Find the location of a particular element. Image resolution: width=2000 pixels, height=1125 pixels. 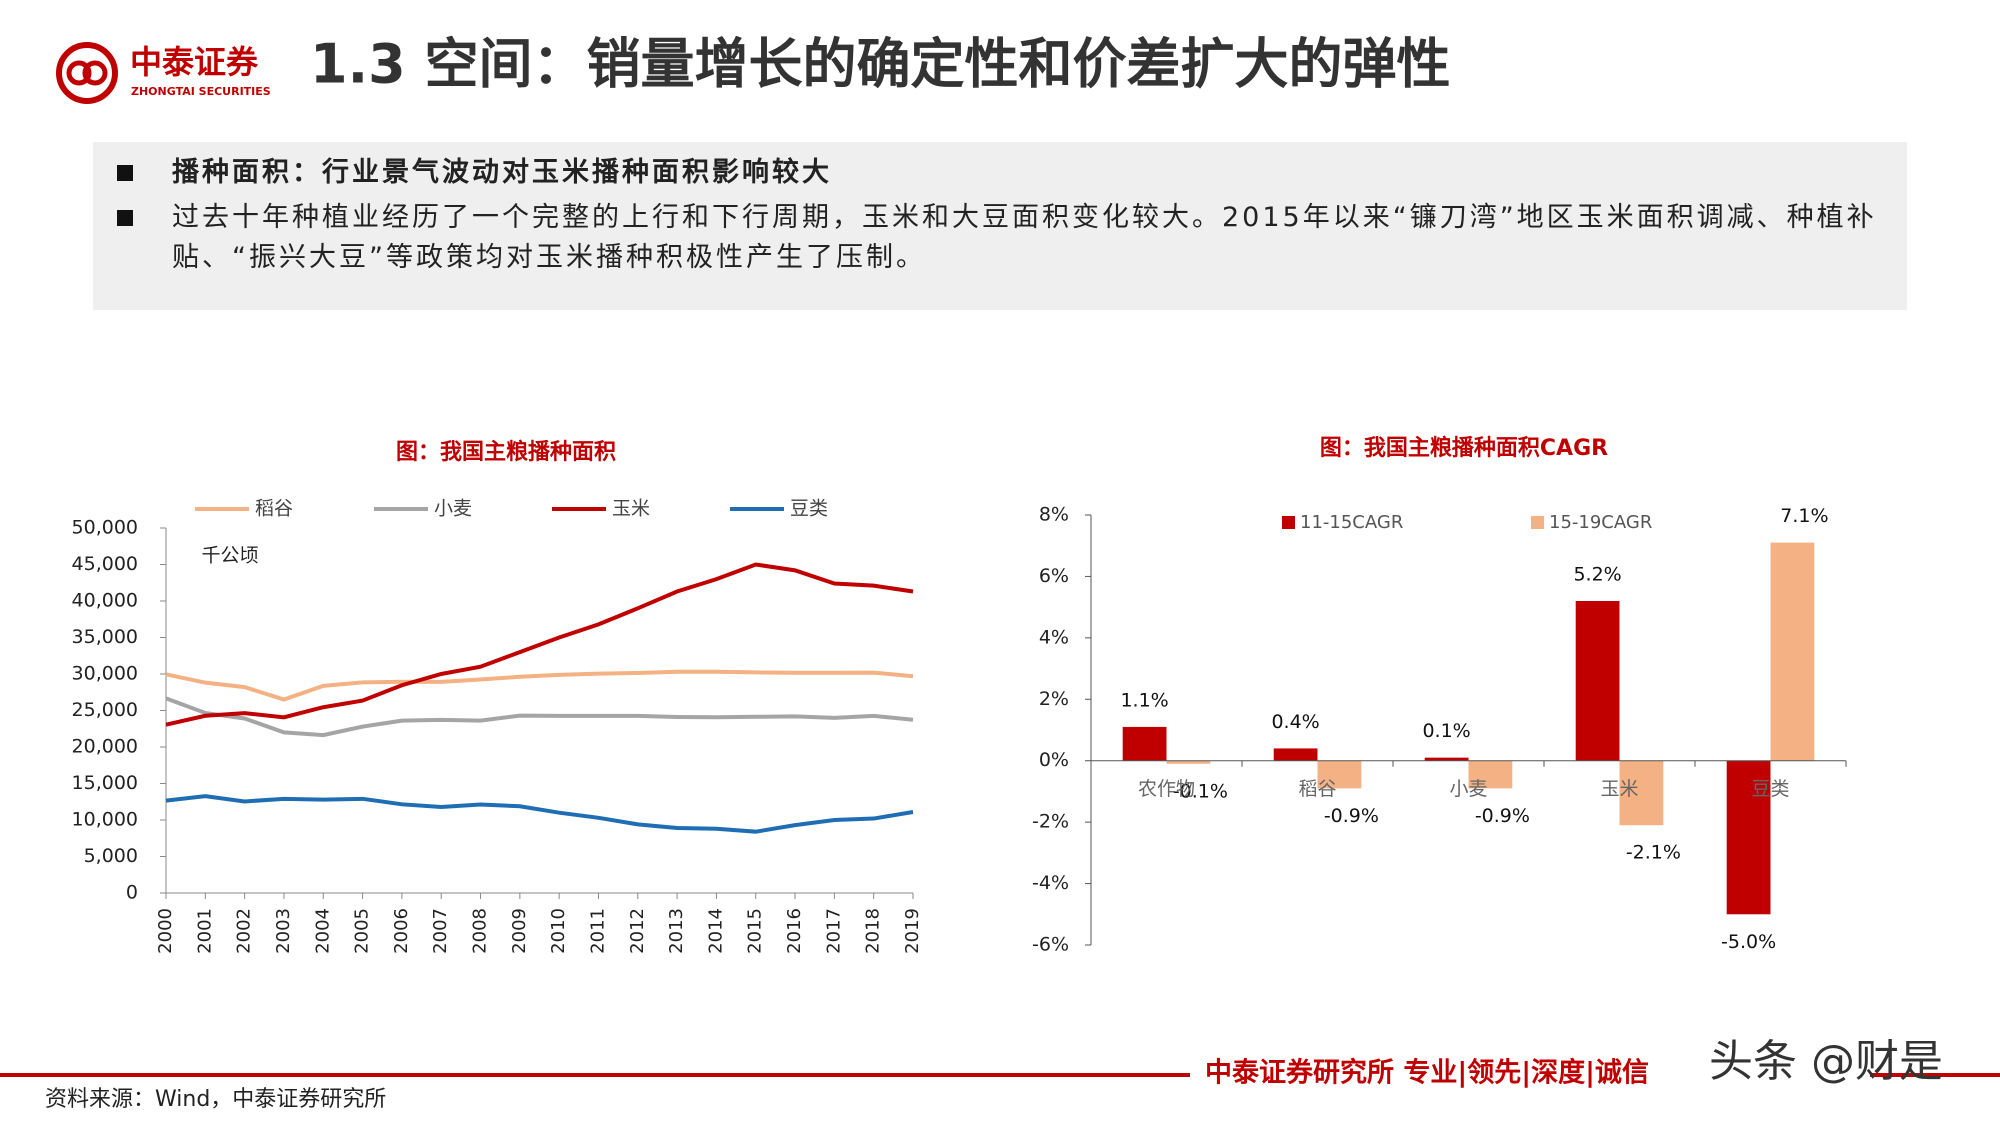

y-tick-label: 40,000 is located at coordinates (105, 601).